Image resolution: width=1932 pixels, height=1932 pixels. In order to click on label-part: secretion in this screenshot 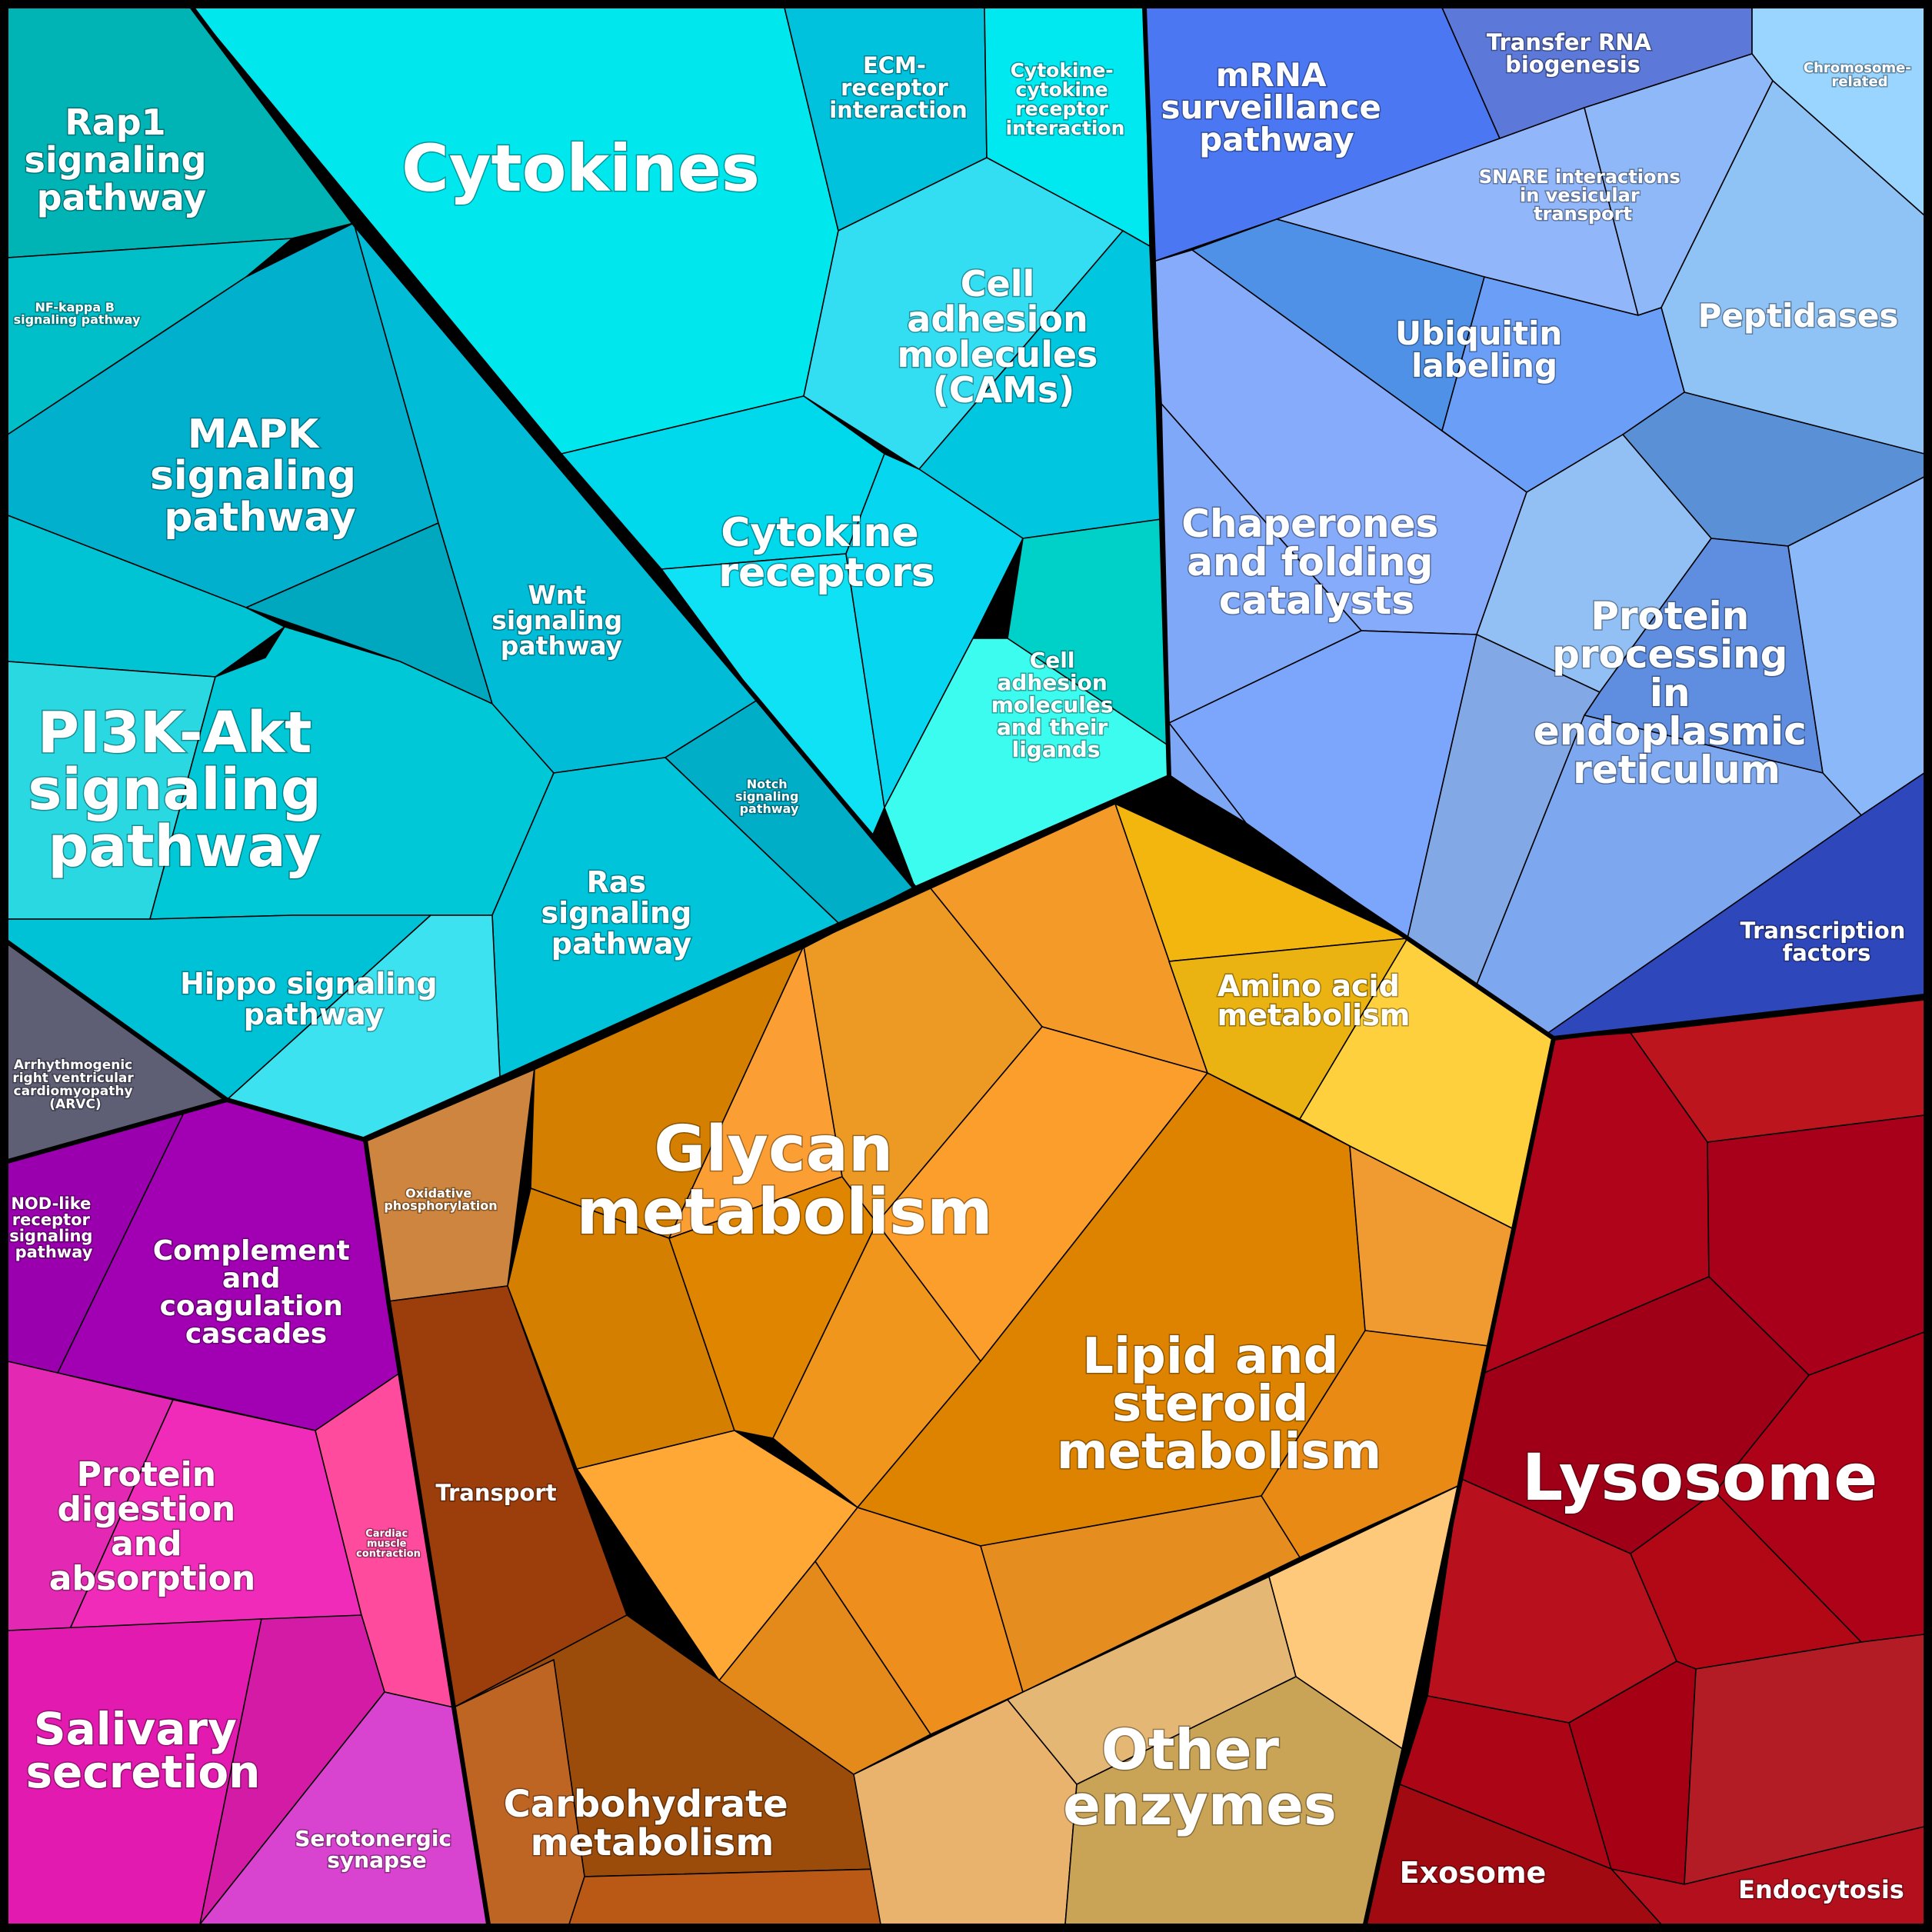, I will do `click(143, 1772)`.